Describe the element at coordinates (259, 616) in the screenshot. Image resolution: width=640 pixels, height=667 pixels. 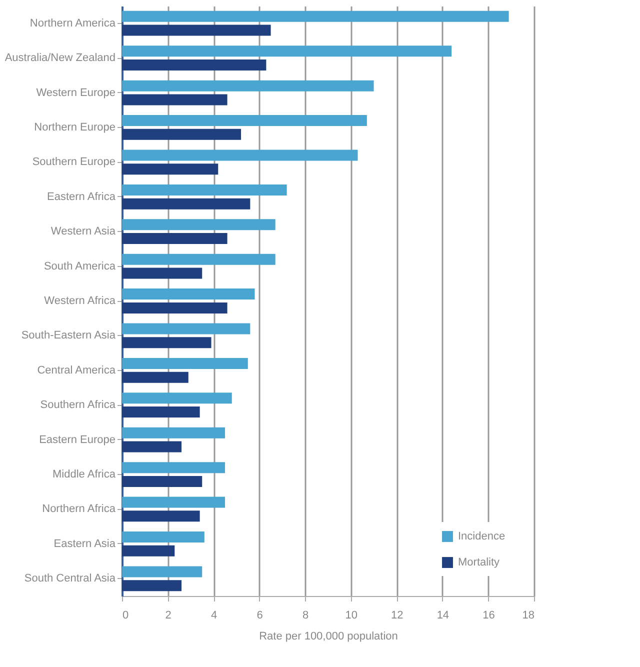
I see `x-tick-label: 6` at that location.